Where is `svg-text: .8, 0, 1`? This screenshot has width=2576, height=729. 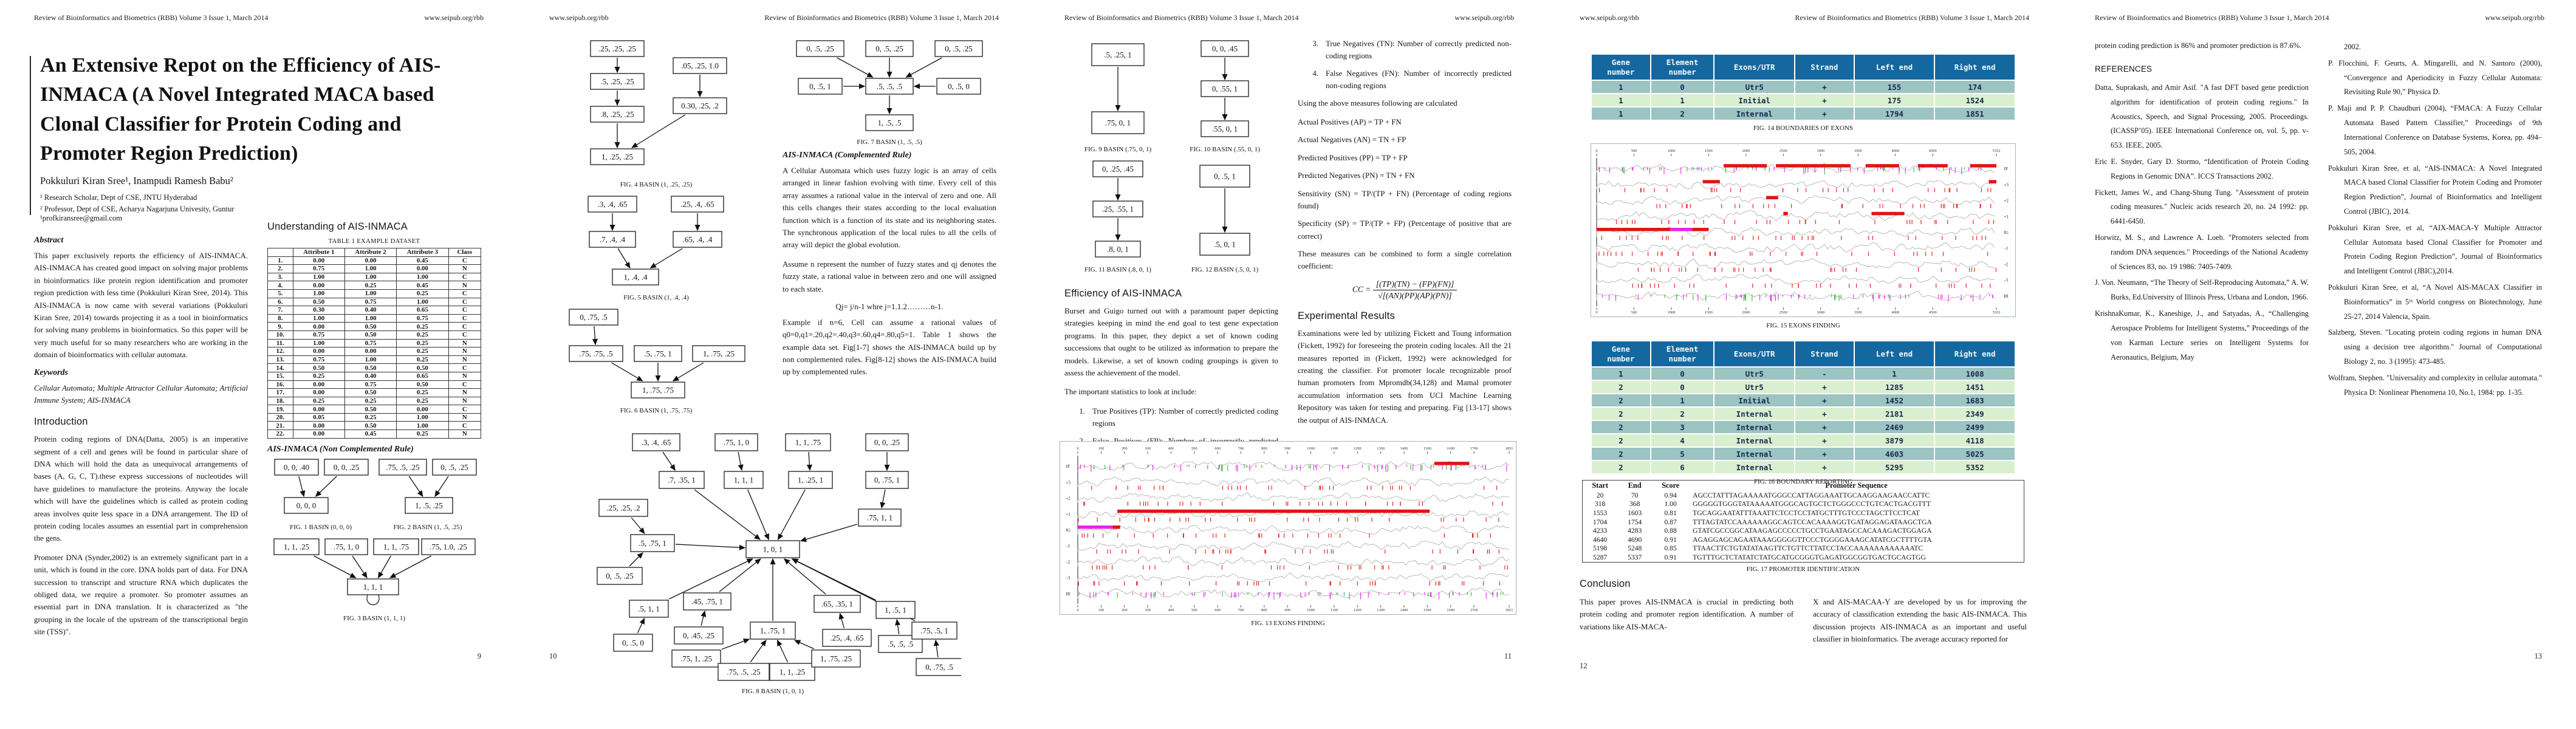
svg-text: .8, 0, 1 is located at coordinates (1118, 250).